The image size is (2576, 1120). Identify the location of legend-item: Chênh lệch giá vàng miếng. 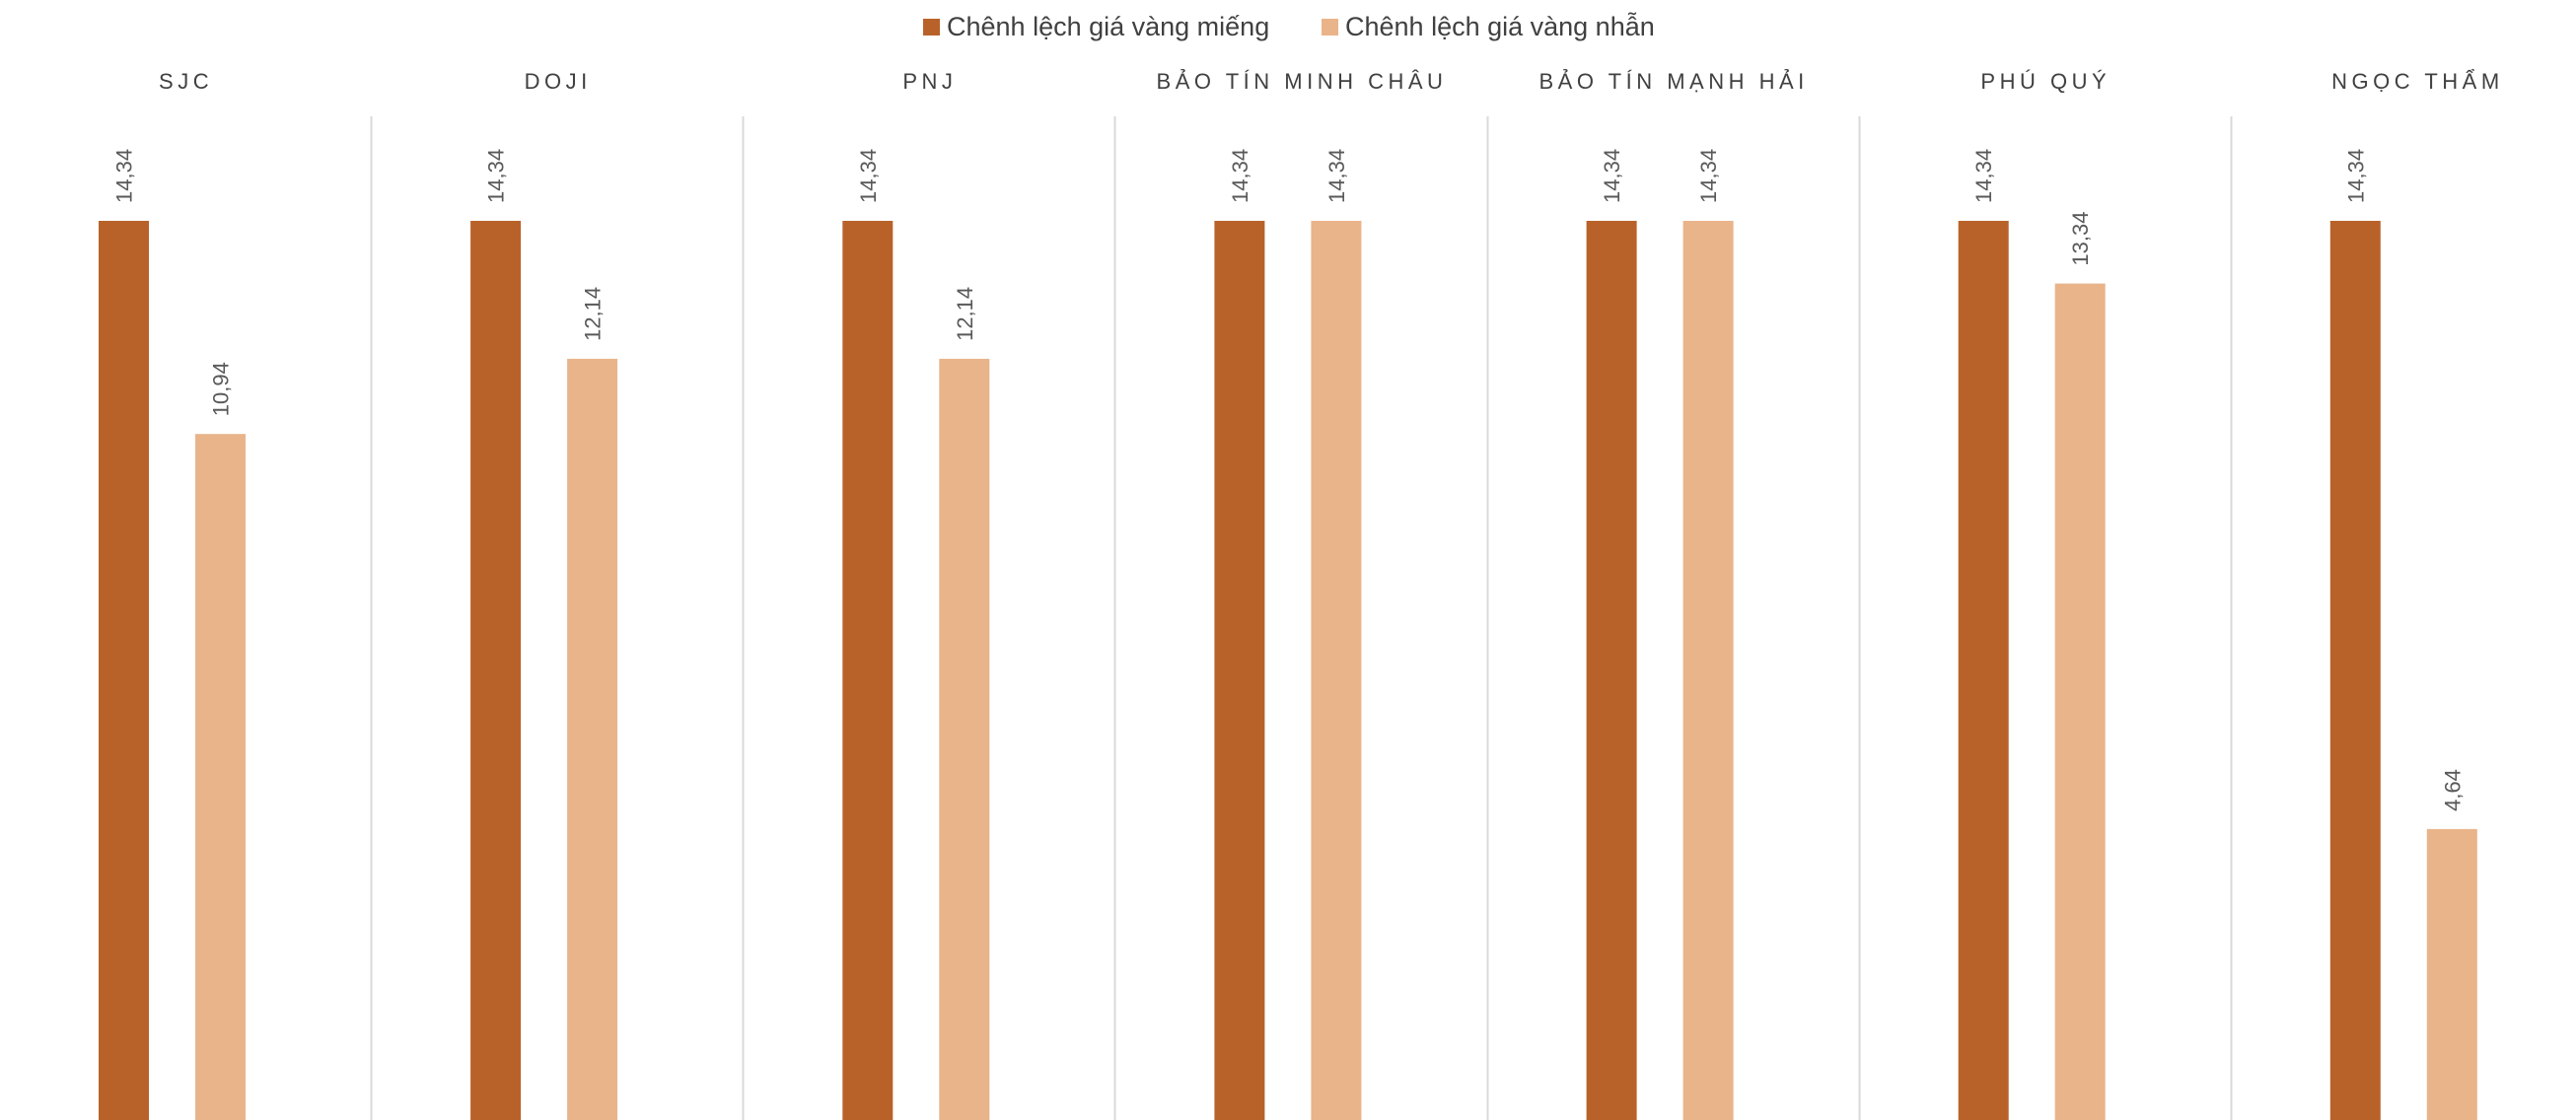
(1096, 26).